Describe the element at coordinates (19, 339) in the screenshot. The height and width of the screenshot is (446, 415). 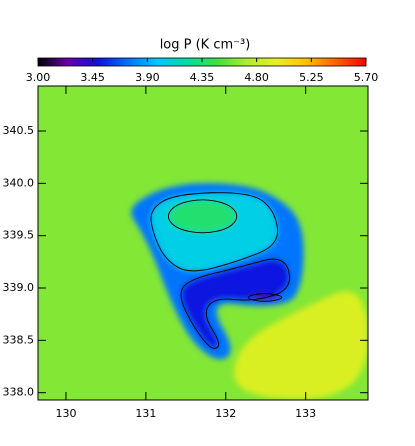
I see `y-tick-label: 338.5` at that location.